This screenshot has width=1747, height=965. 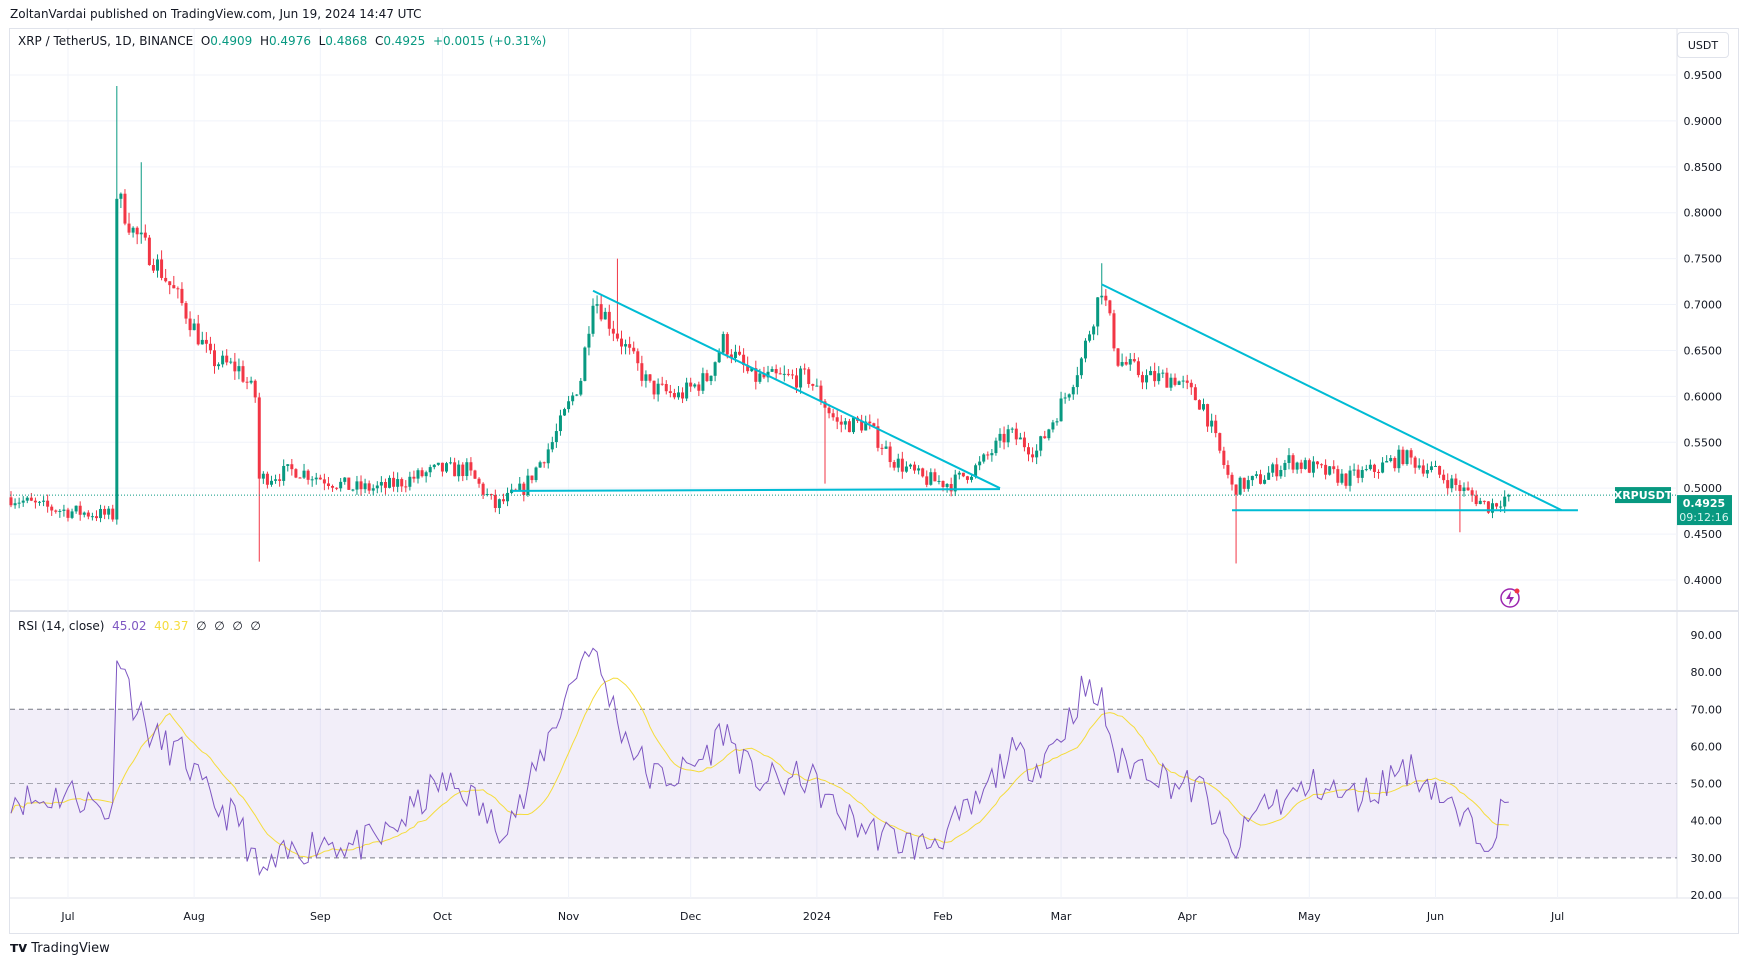 I want to click on price-tag-value: 0.4925, so click(x=1704, y=503).